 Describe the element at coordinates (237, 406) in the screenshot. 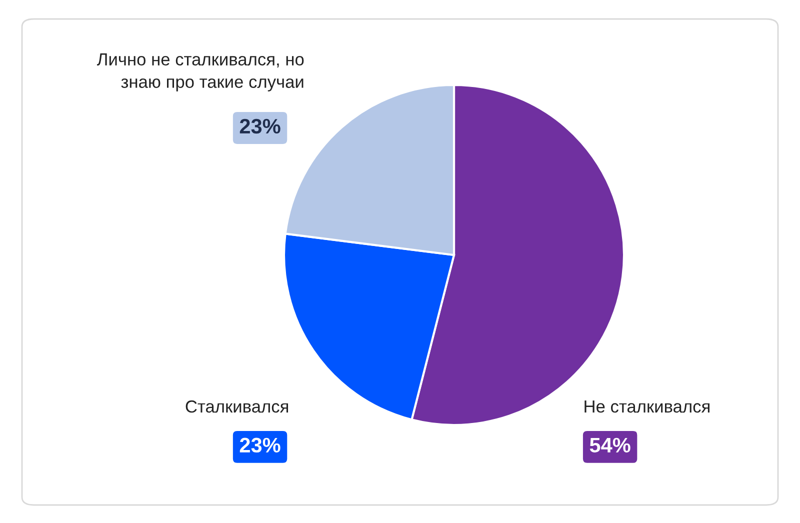

I see `slice-label: Сталкивался` at that location.